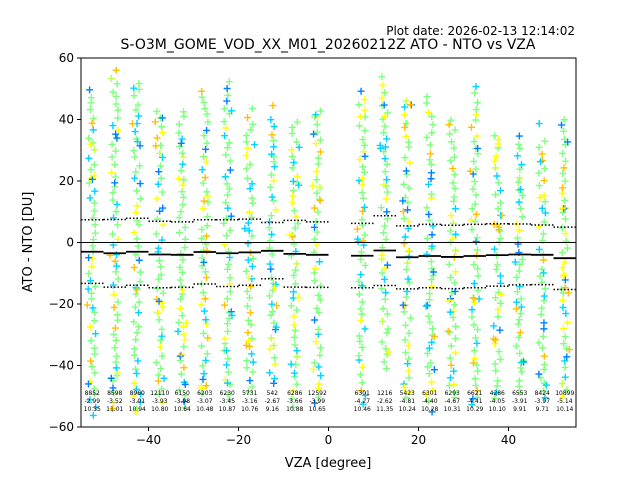  What do you see at coordinates (384, 409) in the screenshot?
I see `bin-std-label: 11.35` at bounding box center [384, 409].